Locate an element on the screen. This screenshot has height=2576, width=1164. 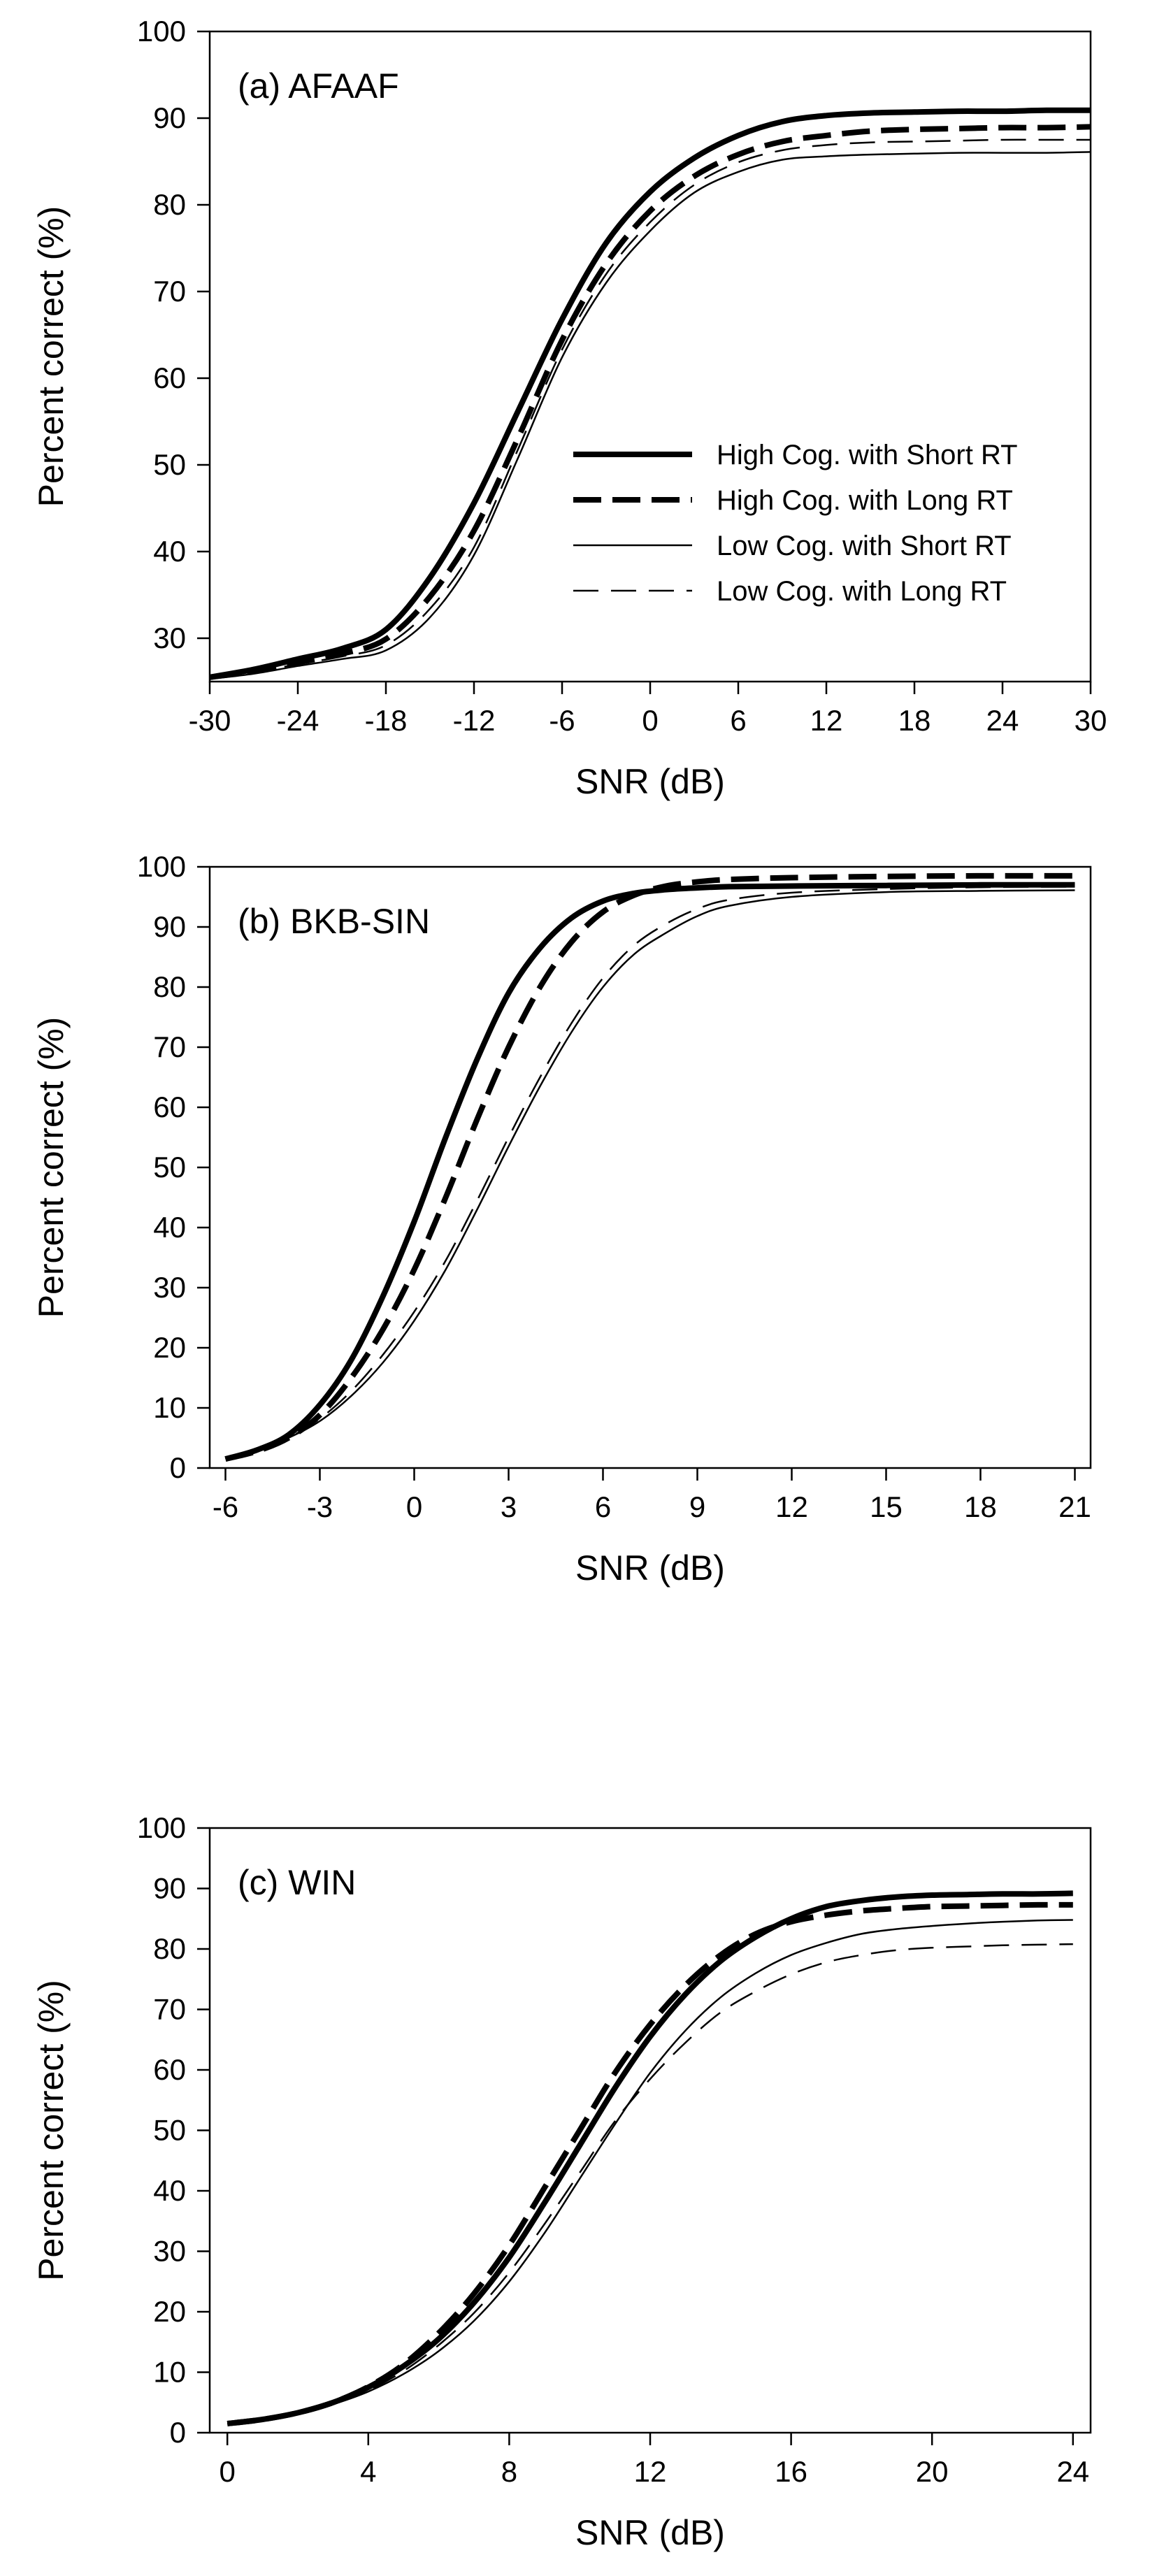
x-tick-label: 20 is located at coordinates (932, 2471).